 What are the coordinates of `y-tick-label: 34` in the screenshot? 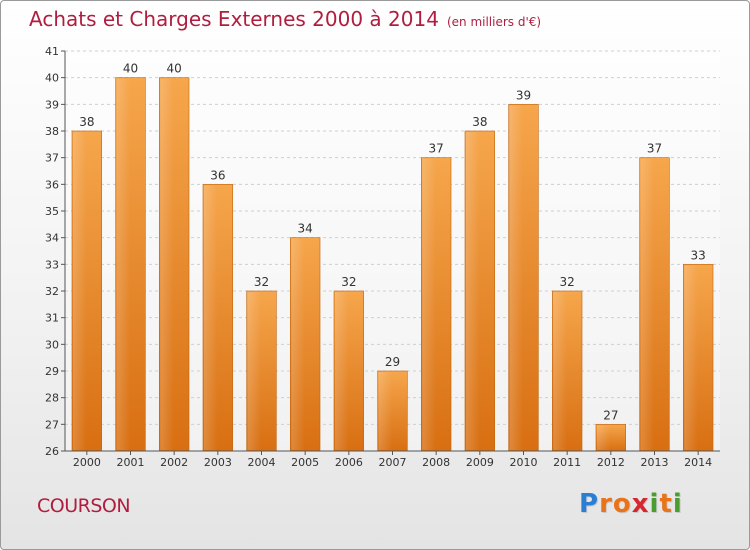 It's located at (52, 238).